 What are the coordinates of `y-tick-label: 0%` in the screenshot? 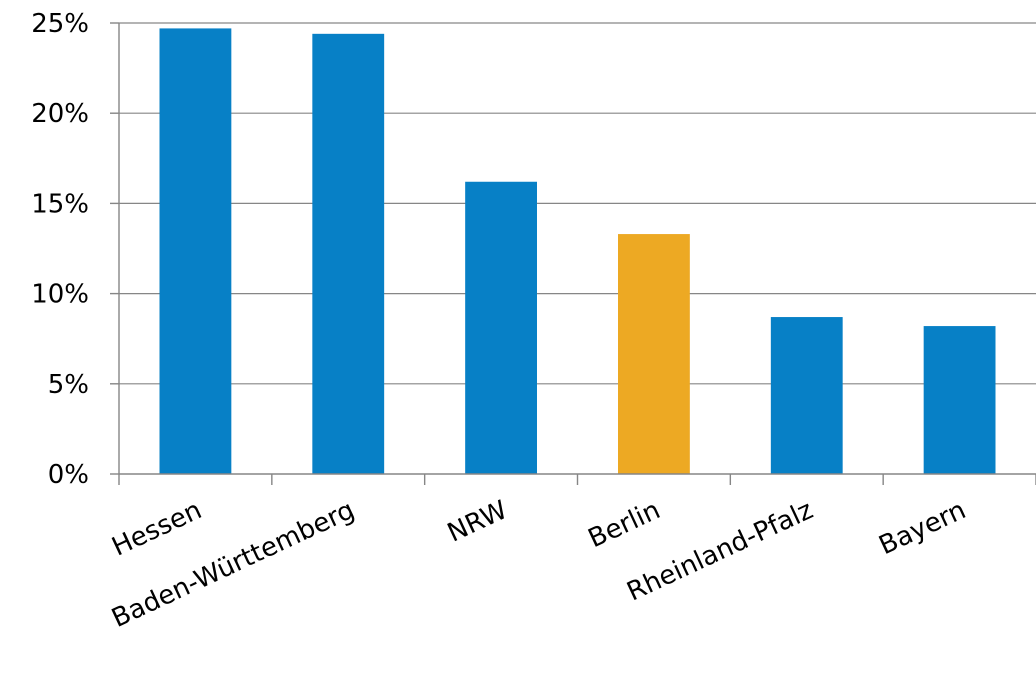 It's located at (68, 475).